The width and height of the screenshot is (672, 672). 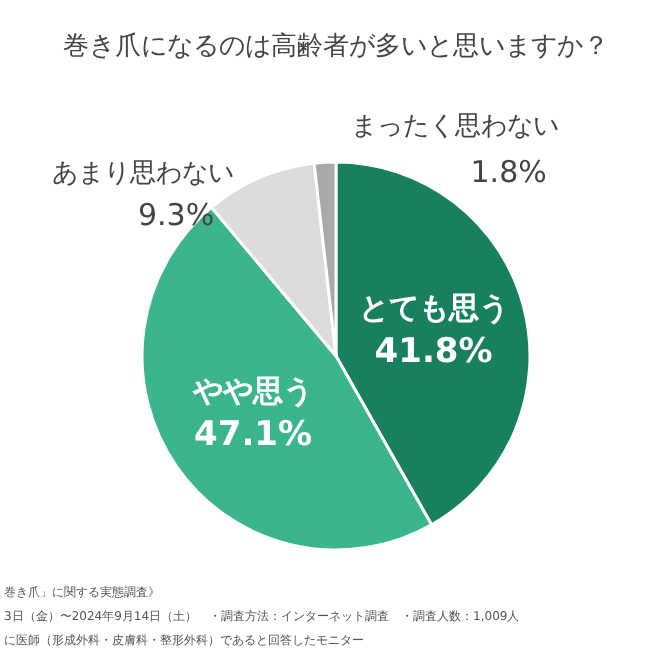 I want to click on data-label: 41.8%, so click(x=433, y=352).